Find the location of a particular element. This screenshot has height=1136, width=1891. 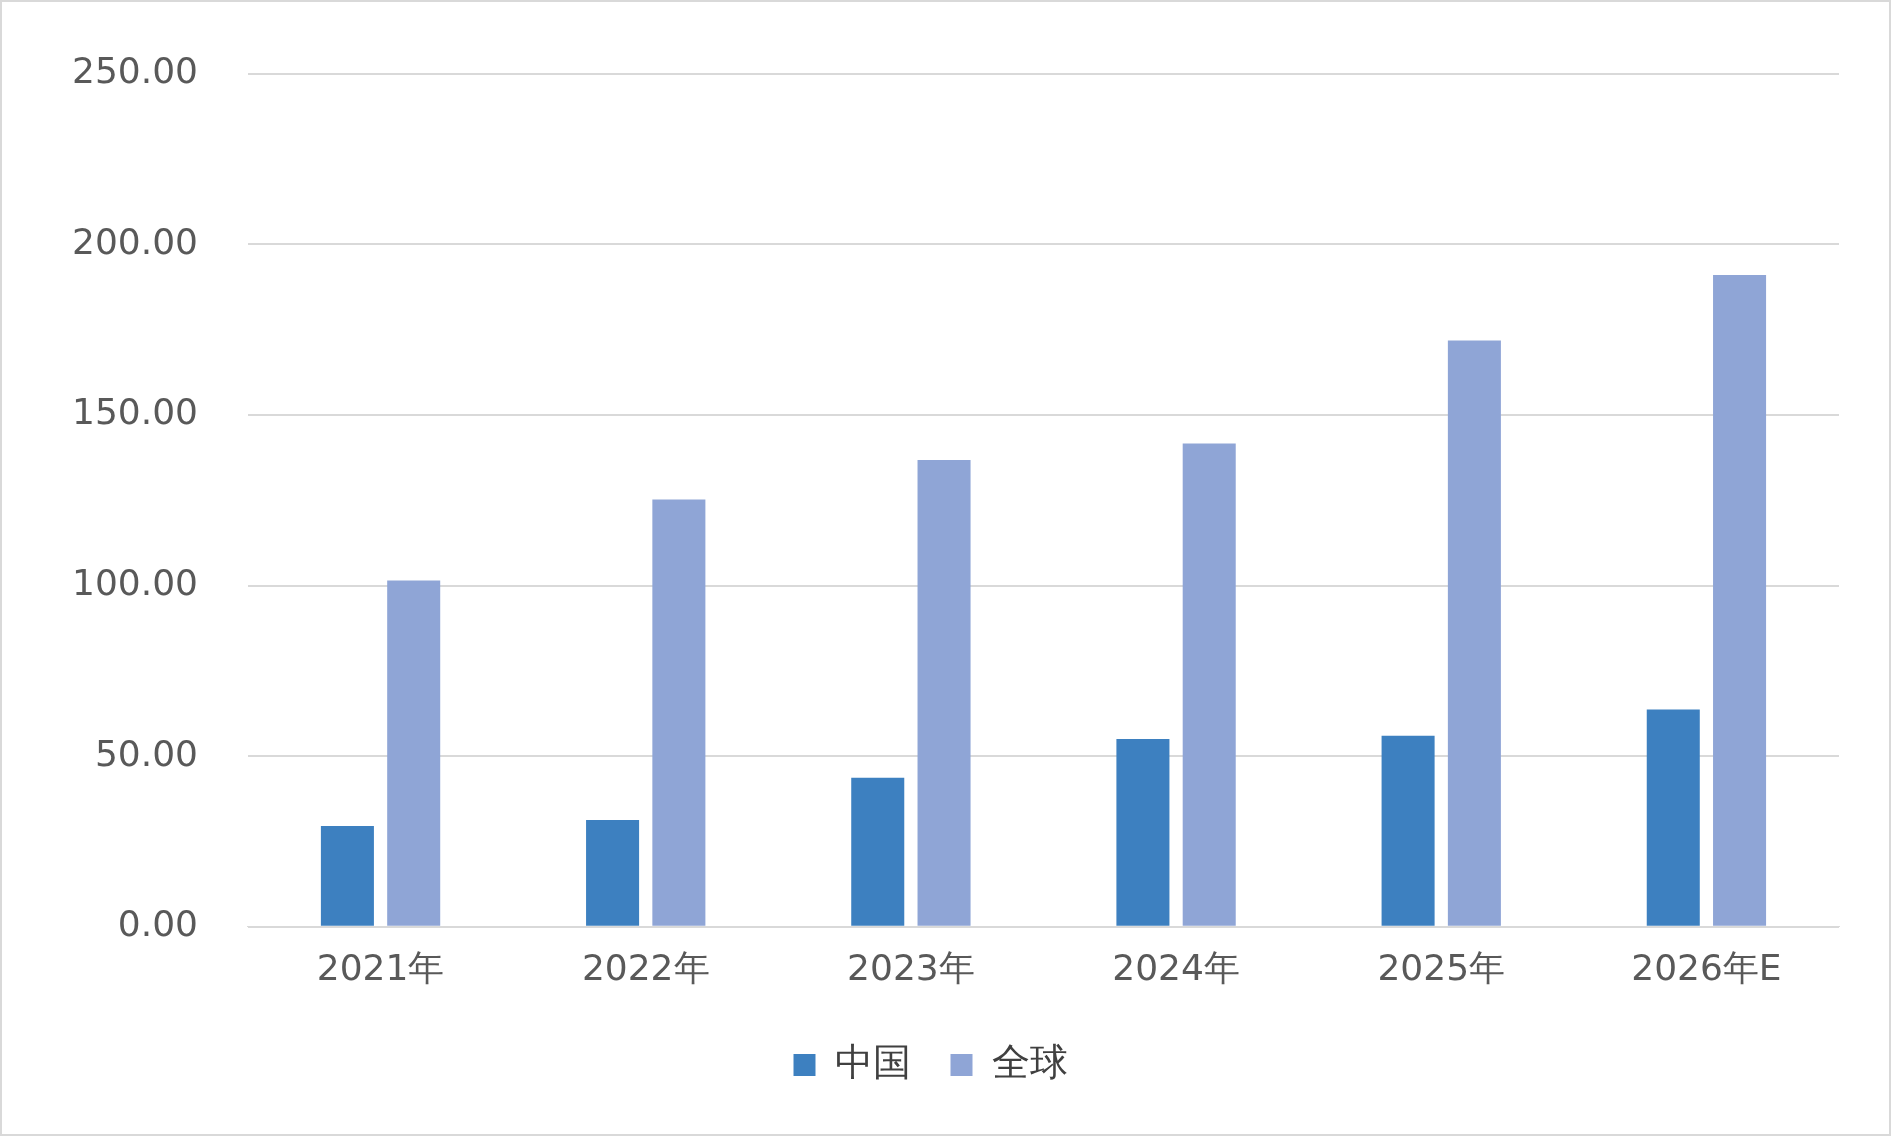

x-tick-label: 2026年E is located at coordinates (1706, 967).